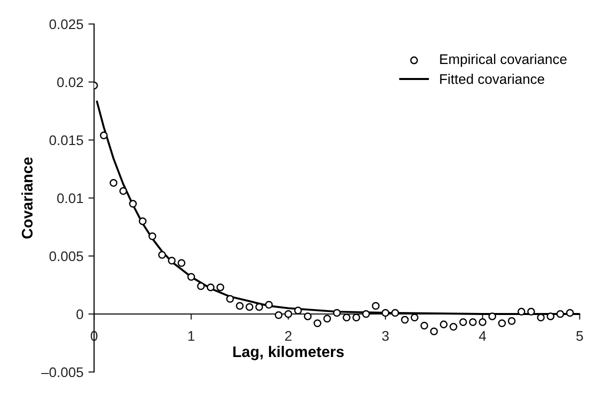 The height and width of the screenshot is (400, 607). Describe the element at coordinates (62, 372) in the screenshot. I see `y-tick-label: –0.005` at that location.